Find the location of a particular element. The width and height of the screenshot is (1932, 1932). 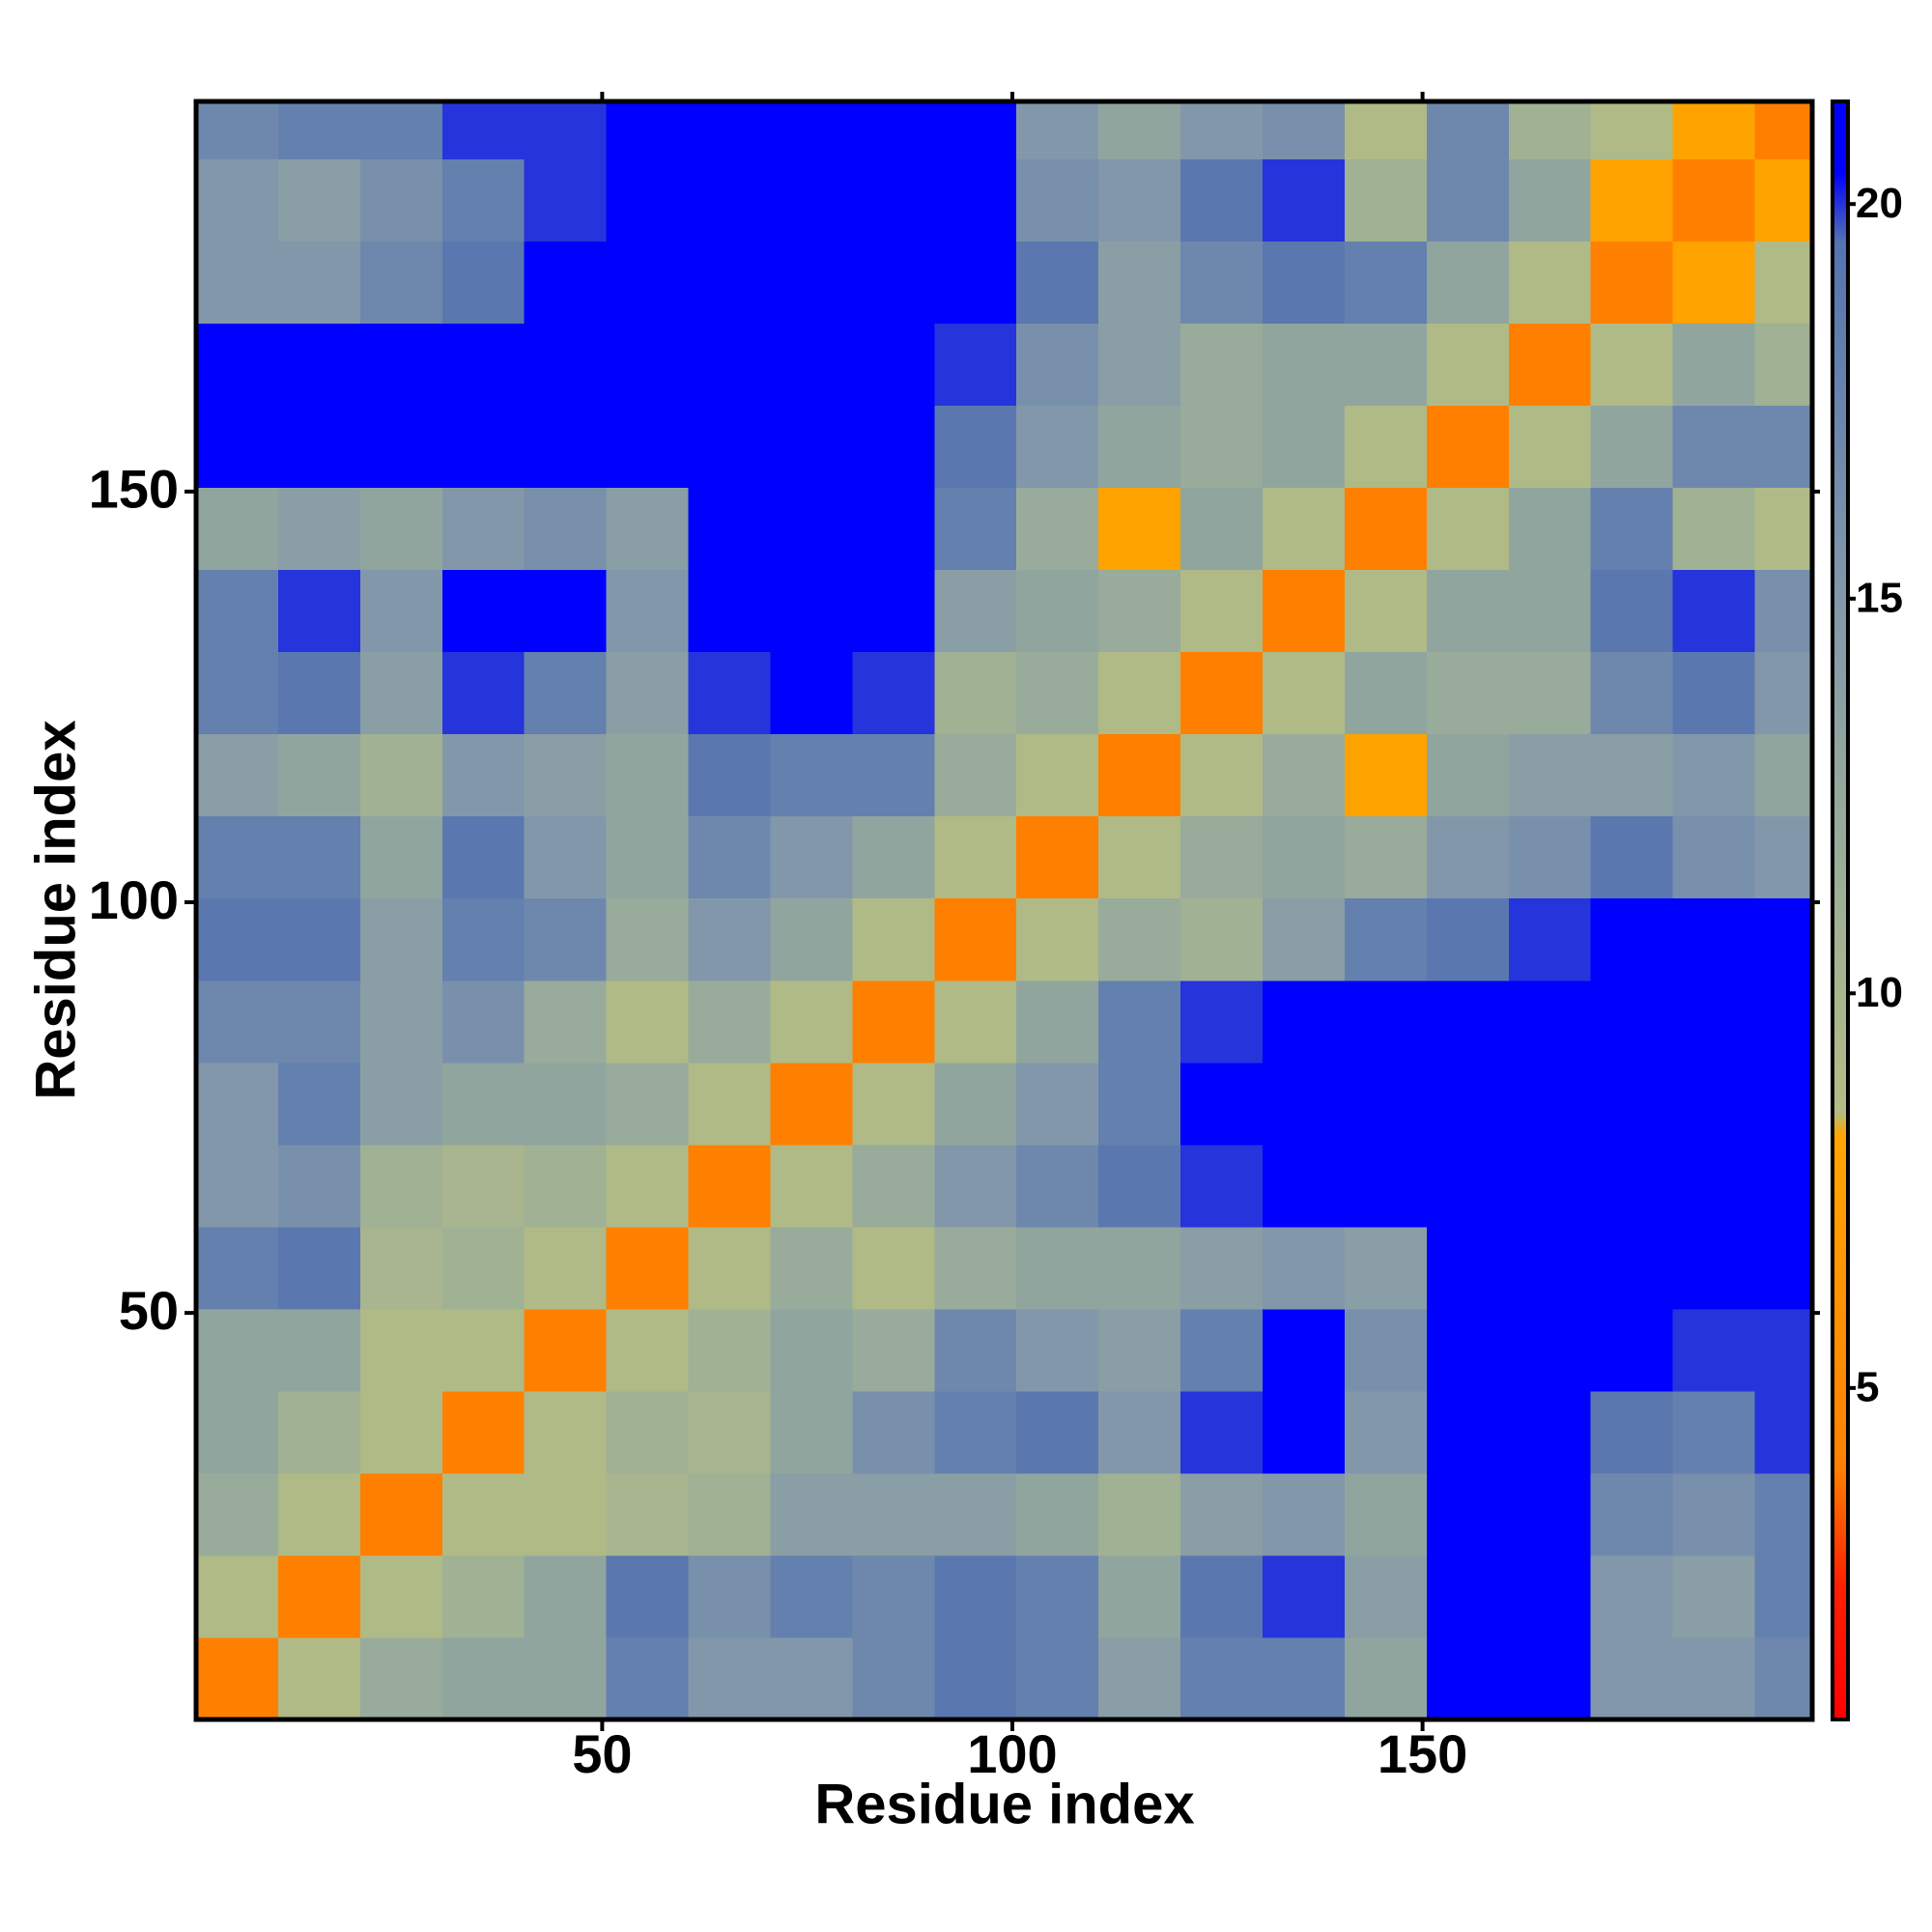

colorbar is located at coordinates (1840, 910).